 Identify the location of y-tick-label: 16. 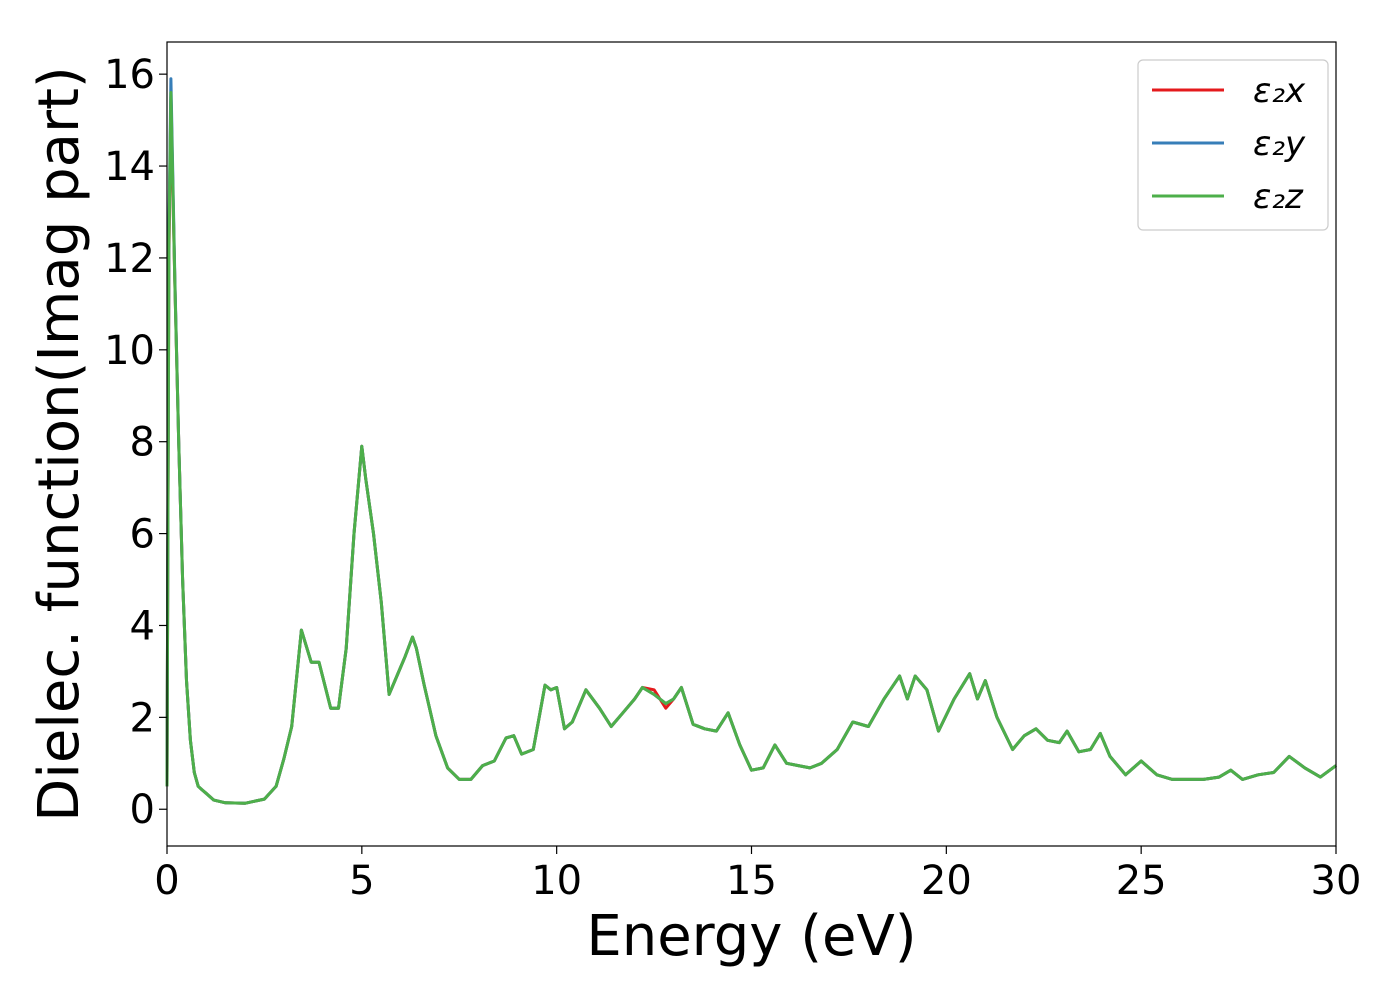
(129, 75).